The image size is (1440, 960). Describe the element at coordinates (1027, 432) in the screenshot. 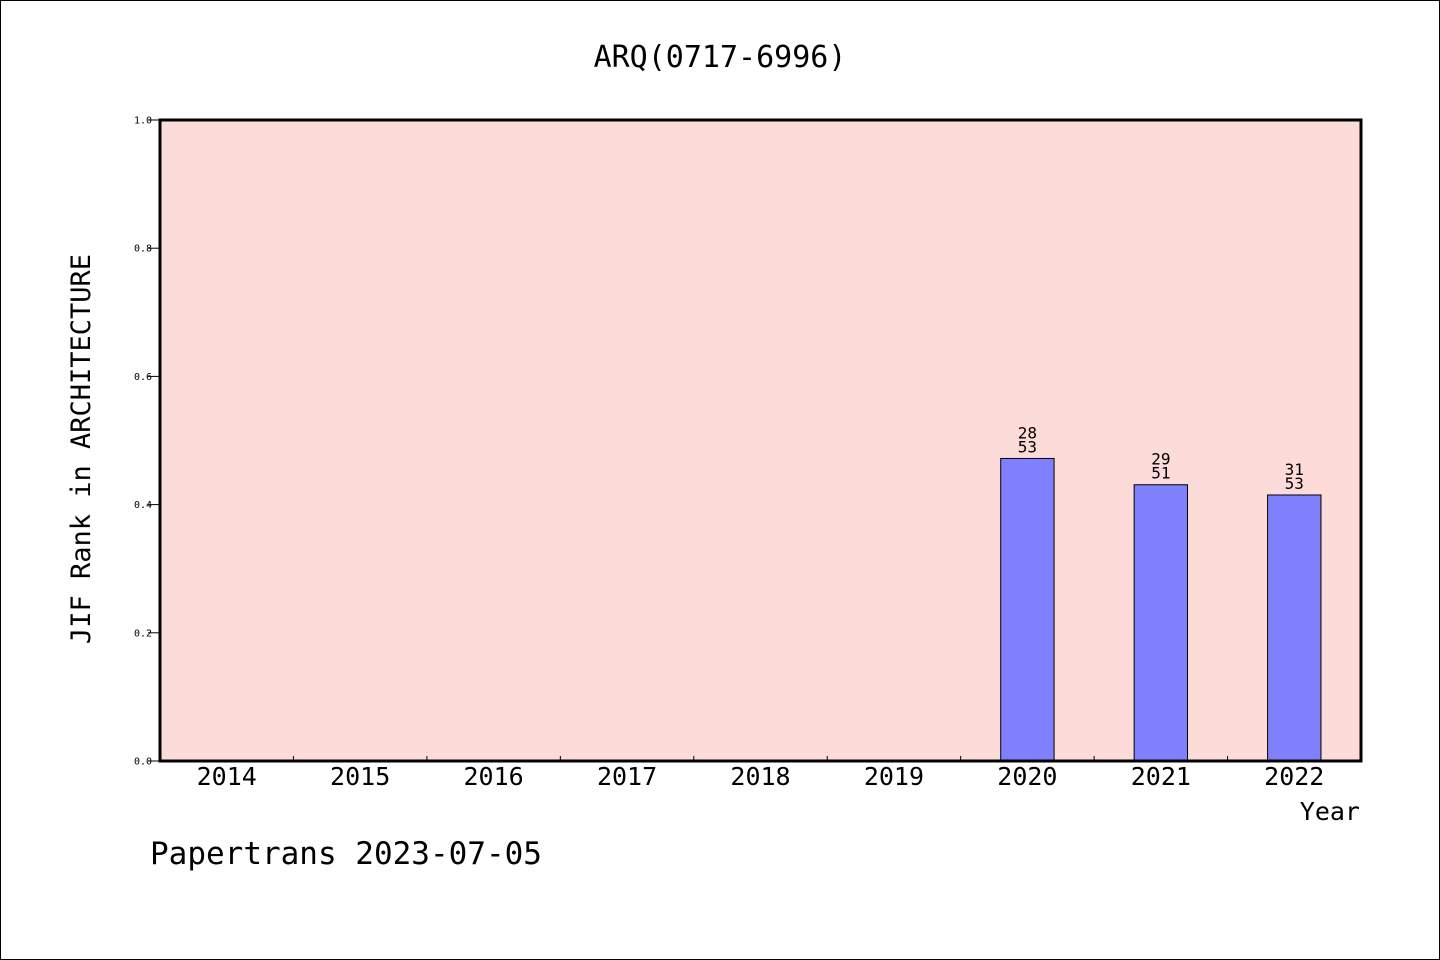

I see `bar-label-rank: 28` at that location.